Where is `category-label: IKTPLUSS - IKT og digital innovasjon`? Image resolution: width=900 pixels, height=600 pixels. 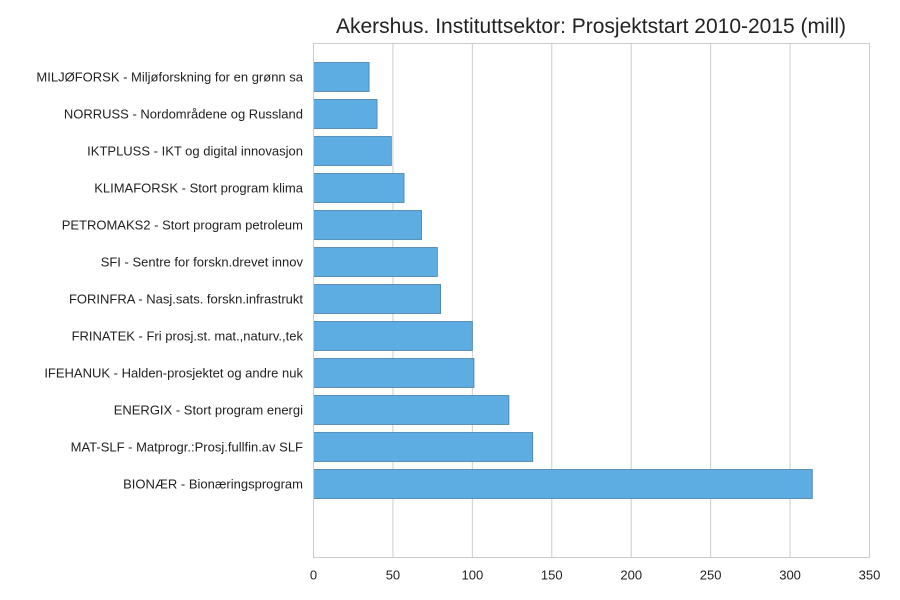
category-label: IKTPLUSS - IKT og digital innovasjon is located at coordinates (195, 151).